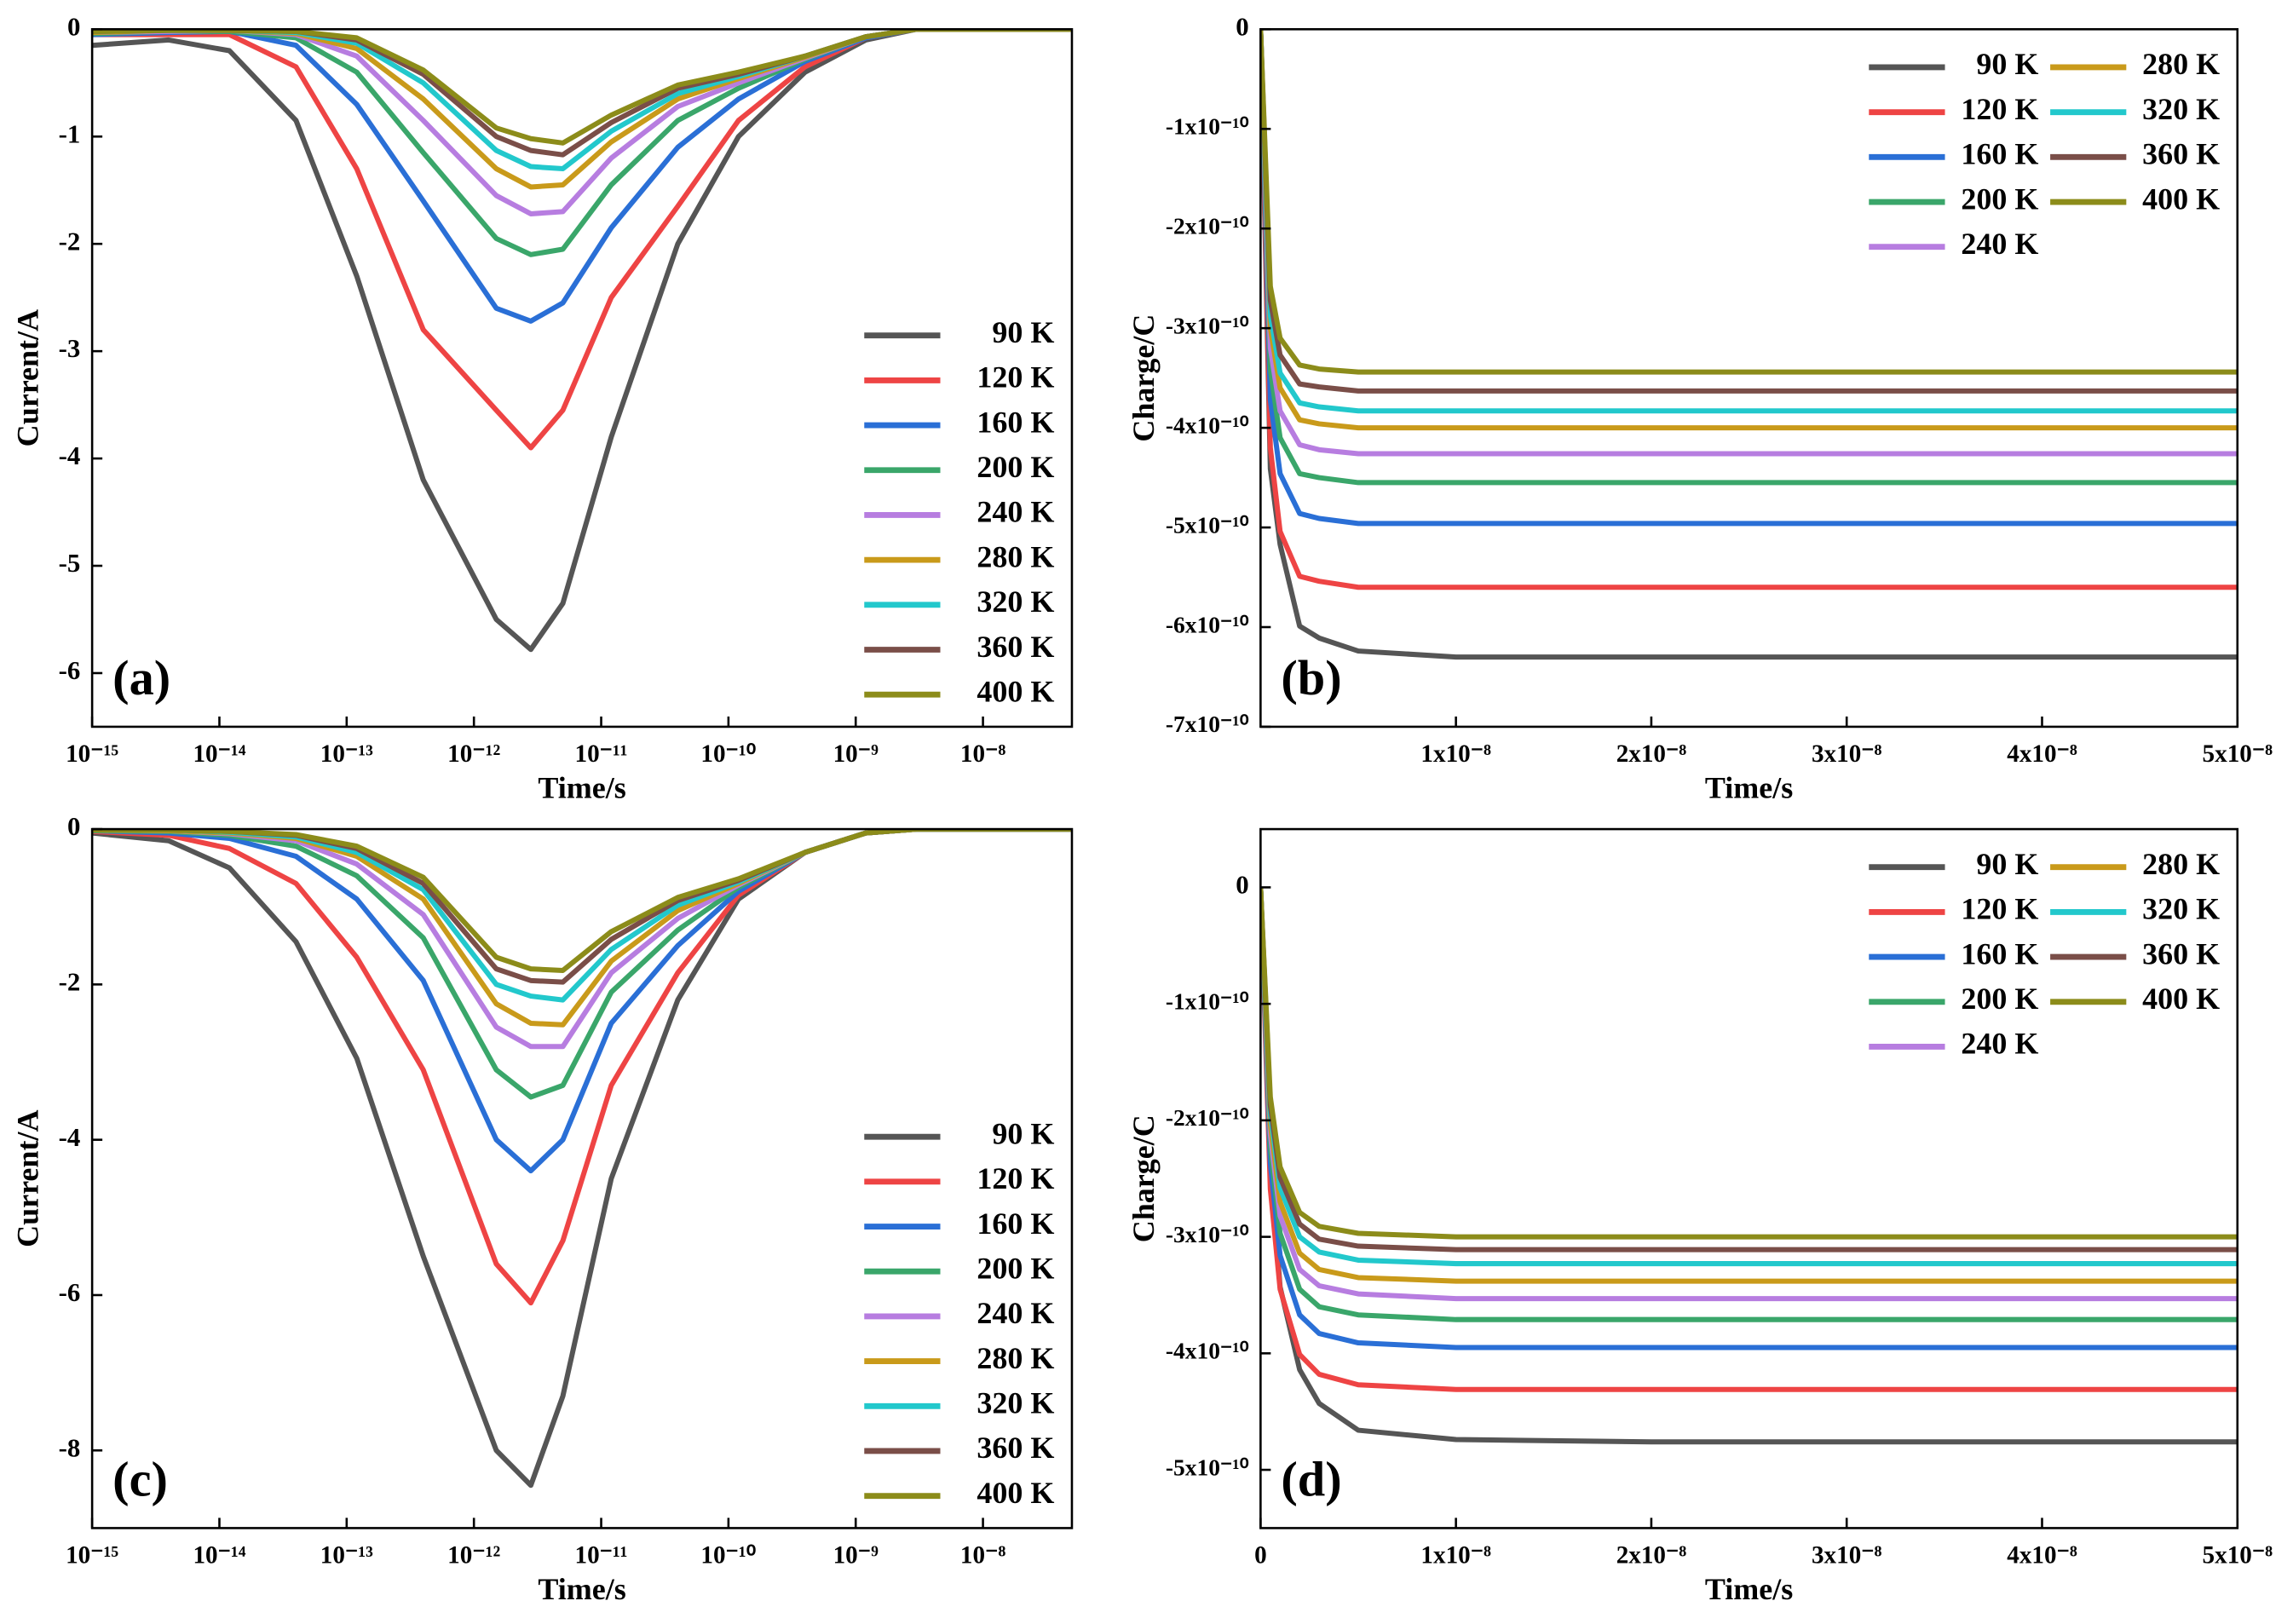 The height and width of the screenshot is (1624, 2293). Describe the element at coordinates (983, 754) in the screenshot. I see `x-tick-label: 10⁻⁸` at that location.